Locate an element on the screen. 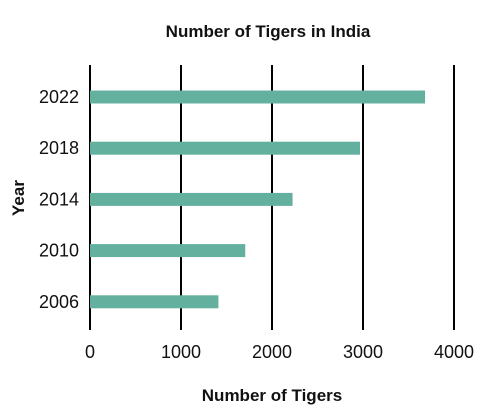 This screenshot has height=418, width=485. x-axis-label: Number of Tigers is located at coordinates (272, 395).